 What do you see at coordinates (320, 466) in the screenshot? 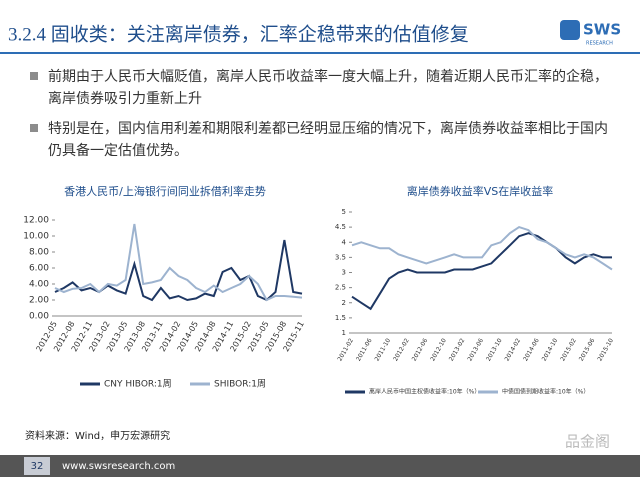
I see `footer-bar` at bounding box center [320, 466].